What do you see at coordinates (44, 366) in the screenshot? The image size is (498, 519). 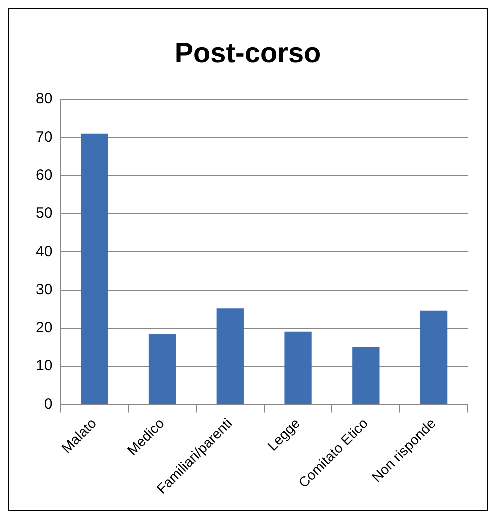 I see `y-tick-label: 10` at bounding box center [44, 366].